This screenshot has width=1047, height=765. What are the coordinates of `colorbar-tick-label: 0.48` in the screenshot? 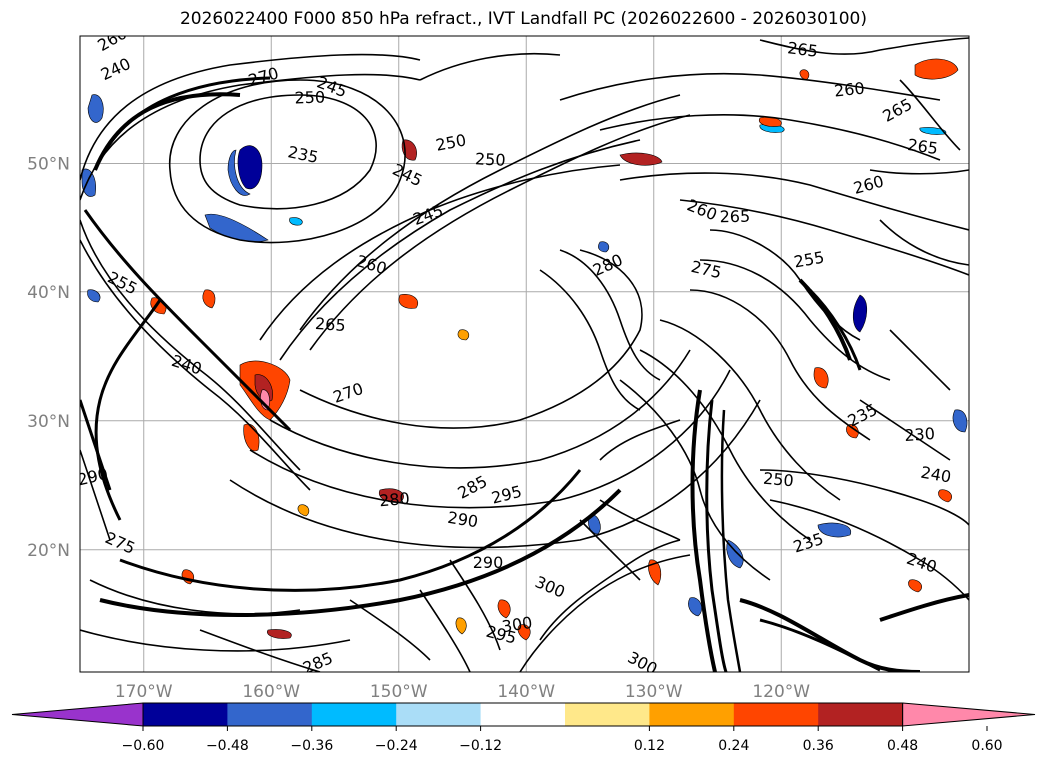 It's located at (902, 746).